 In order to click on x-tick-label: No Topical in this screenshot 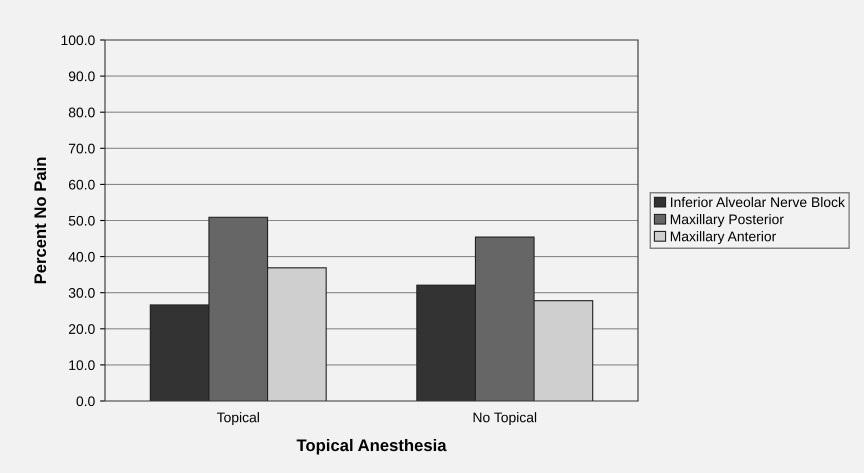, I will do `click(505, 419)`.